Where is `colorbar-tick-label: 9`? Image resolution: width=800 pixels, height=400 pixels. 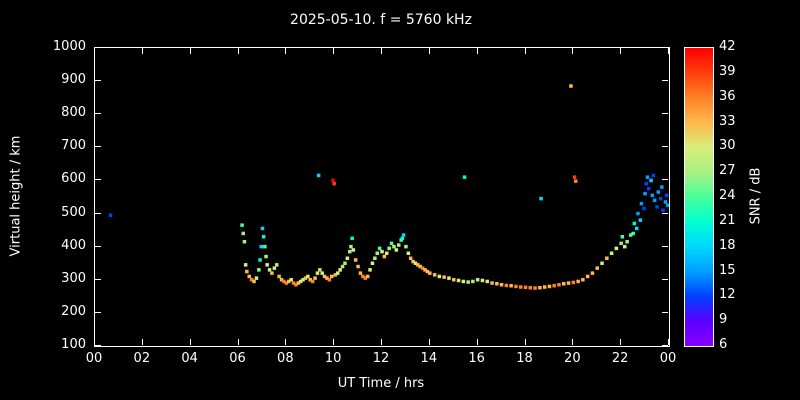 colorbar-tick-label: 9 is located at coordinates (723, 320).